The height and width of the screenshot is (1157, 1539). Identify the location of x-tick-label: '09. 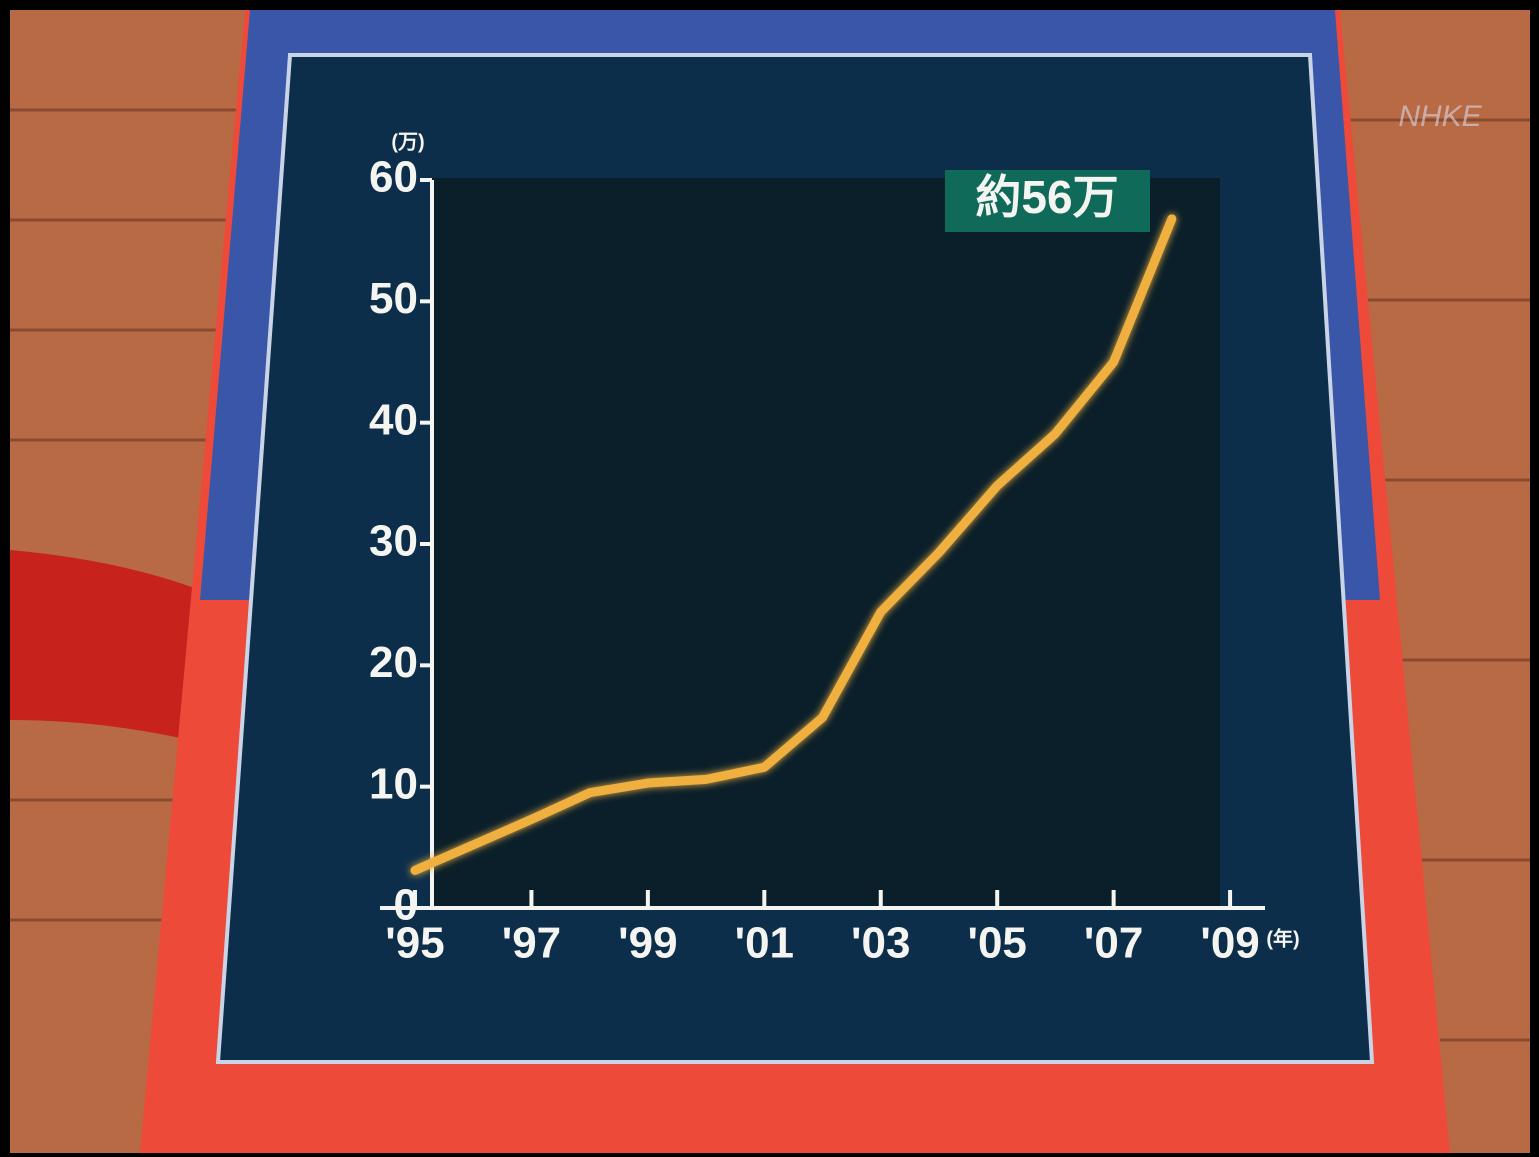
(1229, 943).